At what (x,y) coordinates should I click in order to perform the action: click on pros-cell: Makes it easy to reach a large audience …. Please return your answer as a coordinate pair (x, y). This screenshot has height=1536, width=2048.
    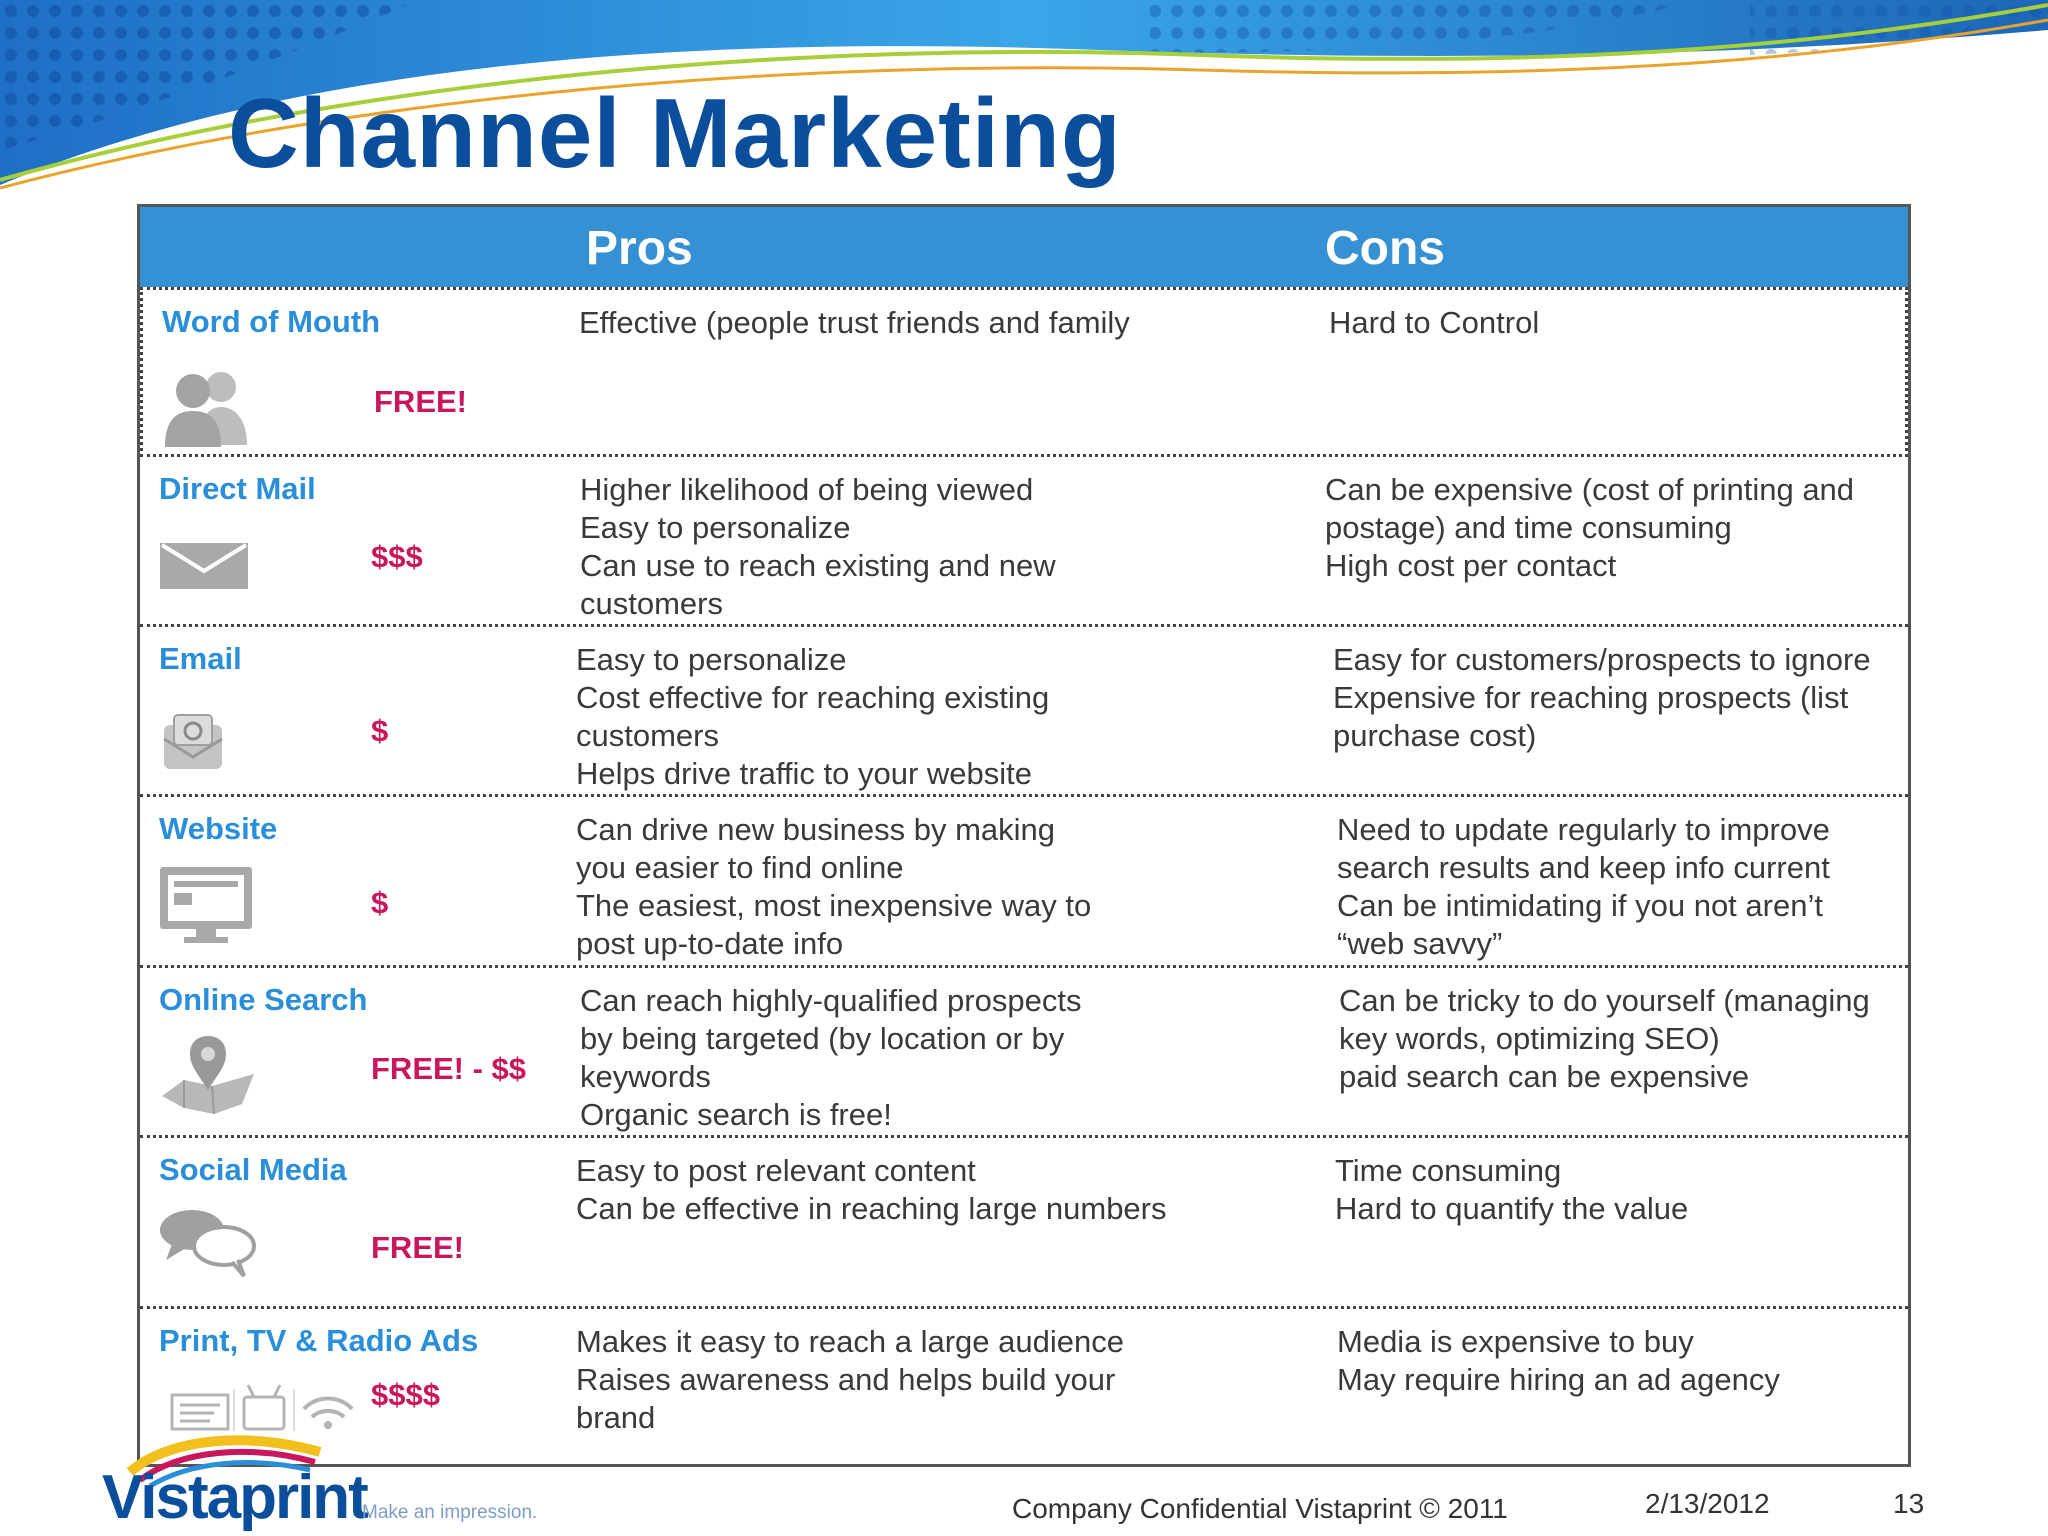
    Looking at the image, I should click on (856, 1380).